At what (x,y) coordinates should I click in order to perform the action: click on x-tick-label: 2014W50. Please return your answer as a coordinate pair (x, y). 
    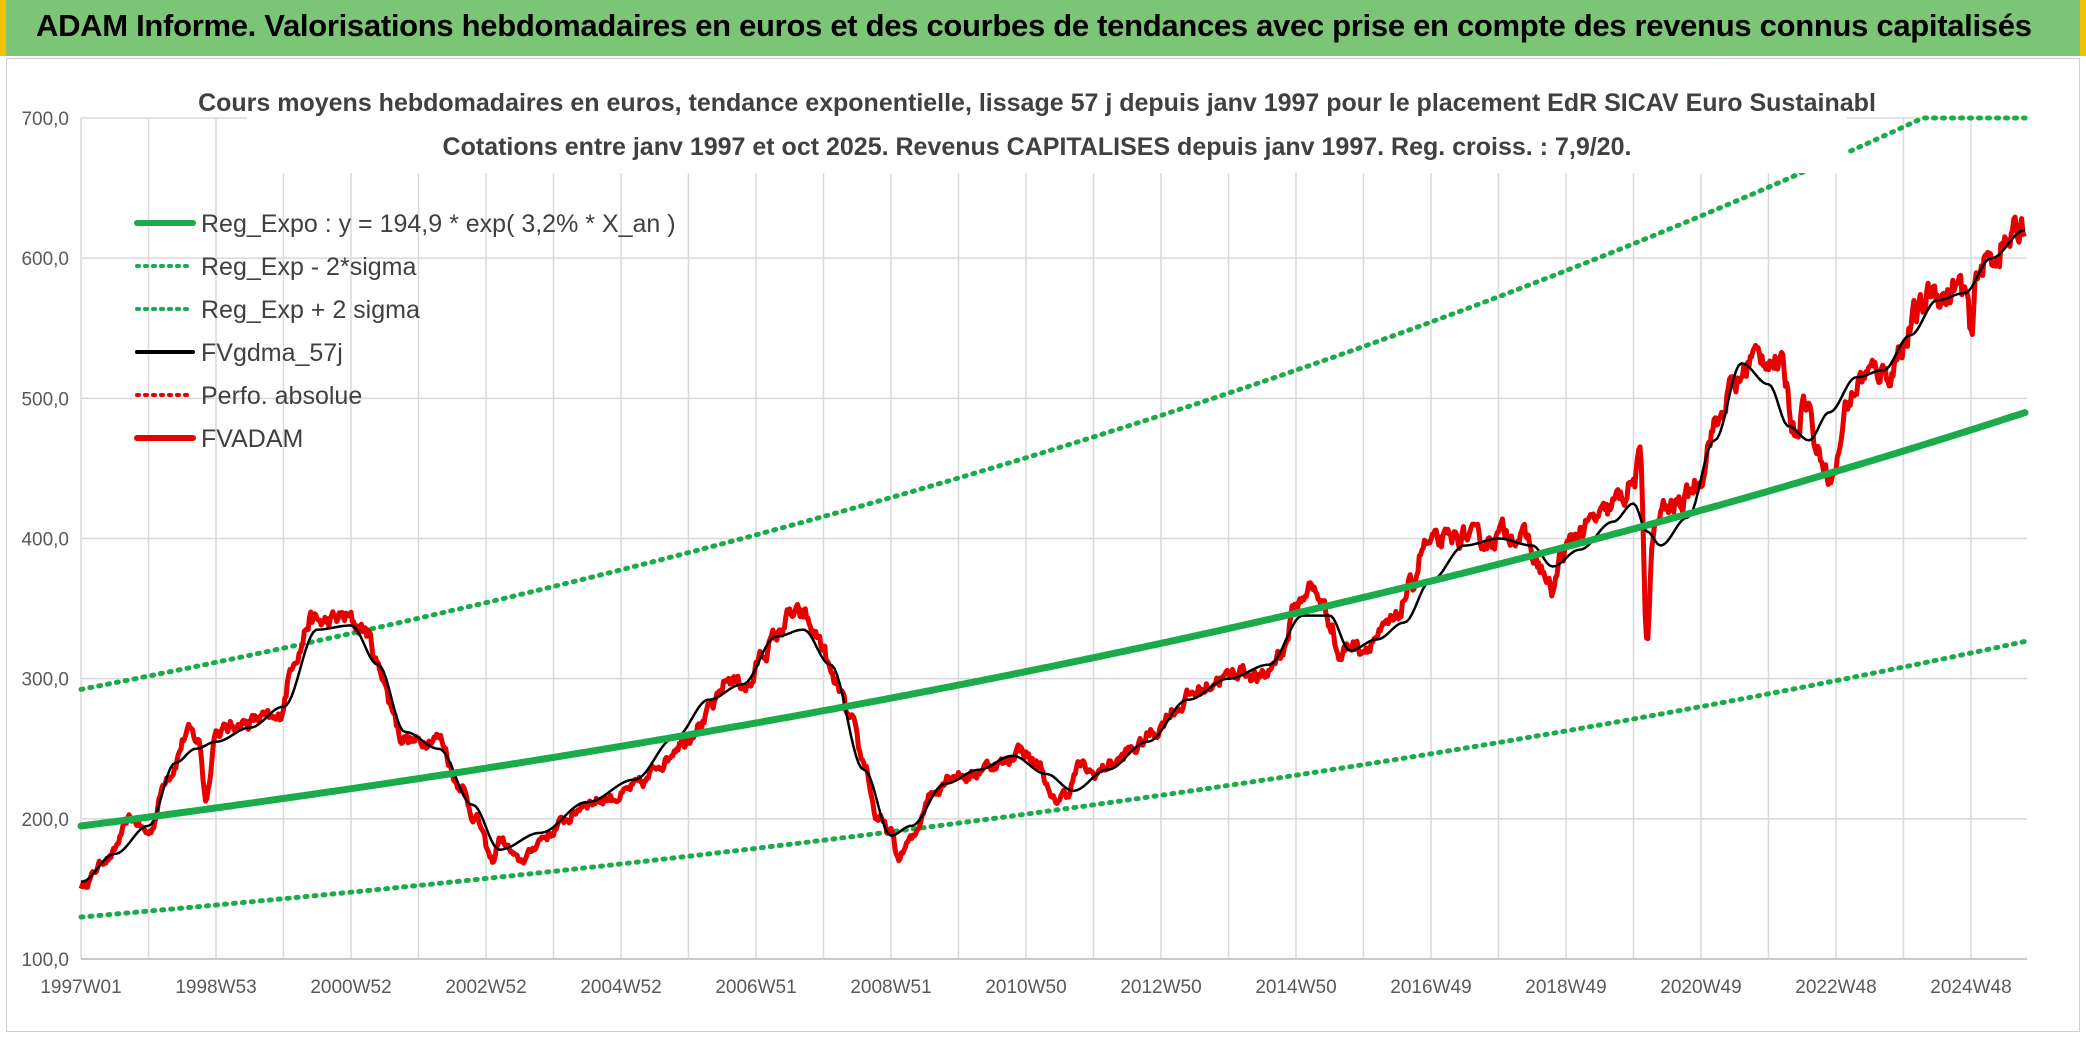
    Looking at the image, I should click on (1295, 987).